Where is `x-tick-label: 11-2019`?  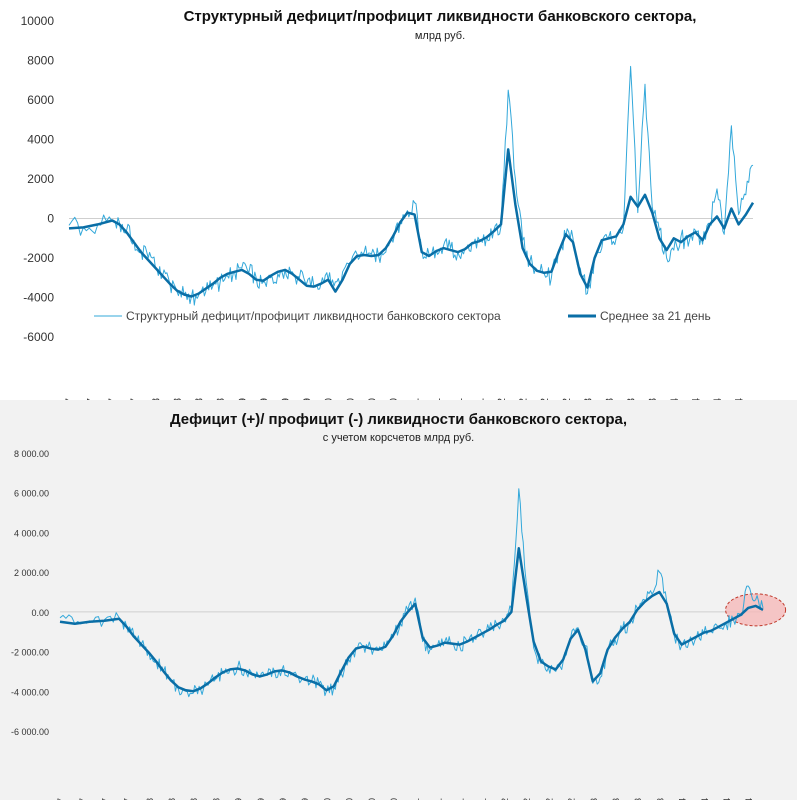
x-tick-label: 11-2019 is located at coordinates (308, 399).